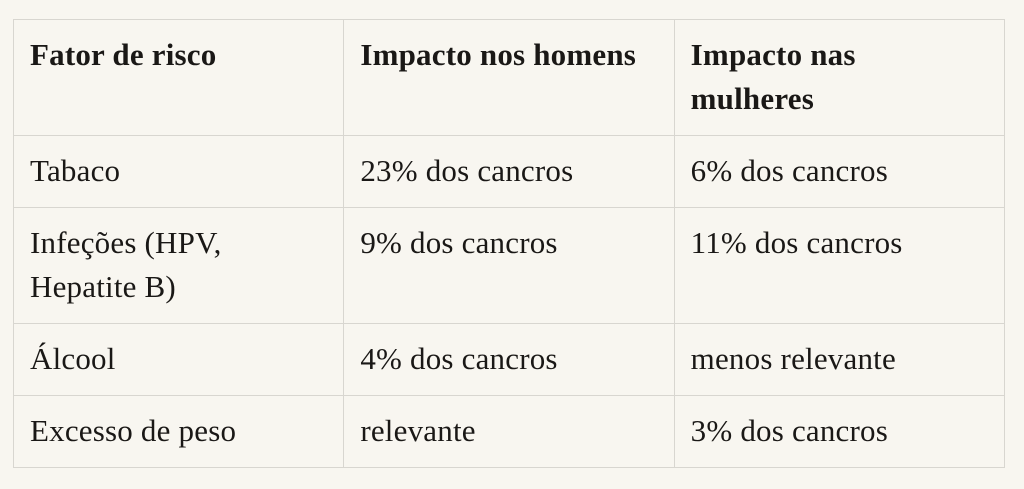 The image size is (1024, 489). What do you see at coordinates (839, 171) in the screenshot?
I see `cell-impact-women: 6% dos cancros` at bounding box center [839, 171].